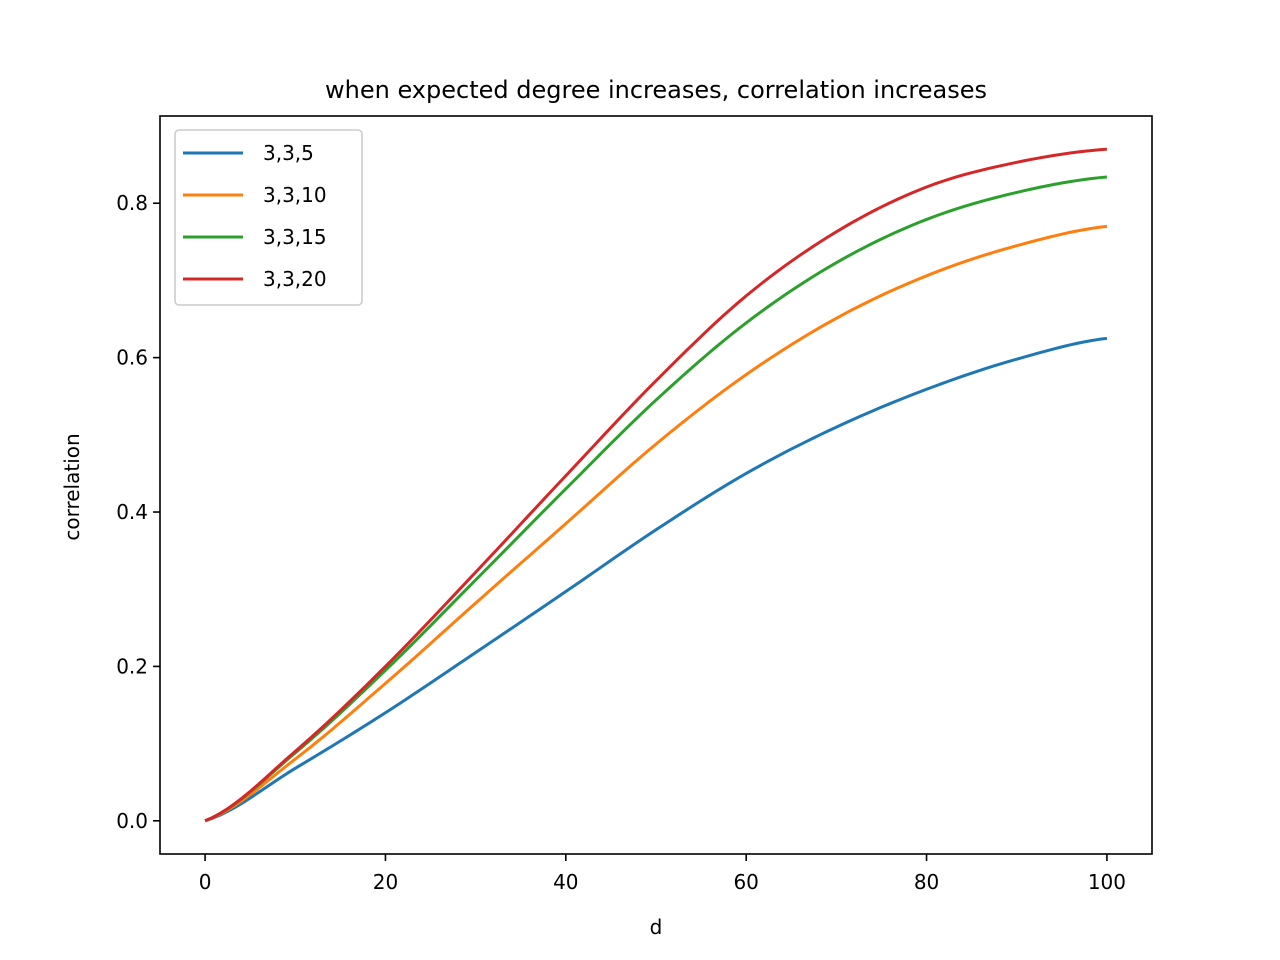  I want to click on legend-label-4: 3,3,20, so click(295, 279).